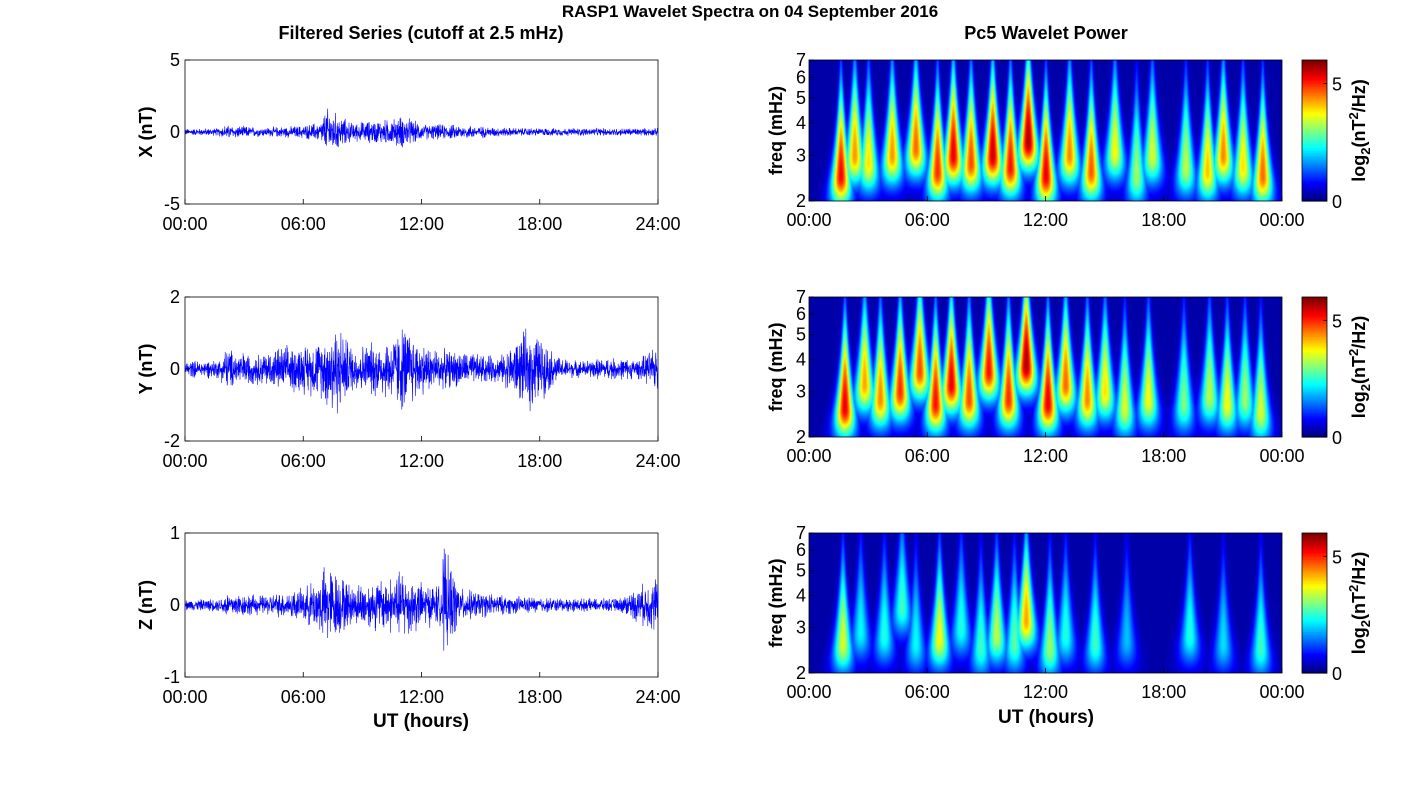 The height and width of the screenshot is (788, 1418). I want to click on wavelet-heatmap-z, so click(1045, 603).